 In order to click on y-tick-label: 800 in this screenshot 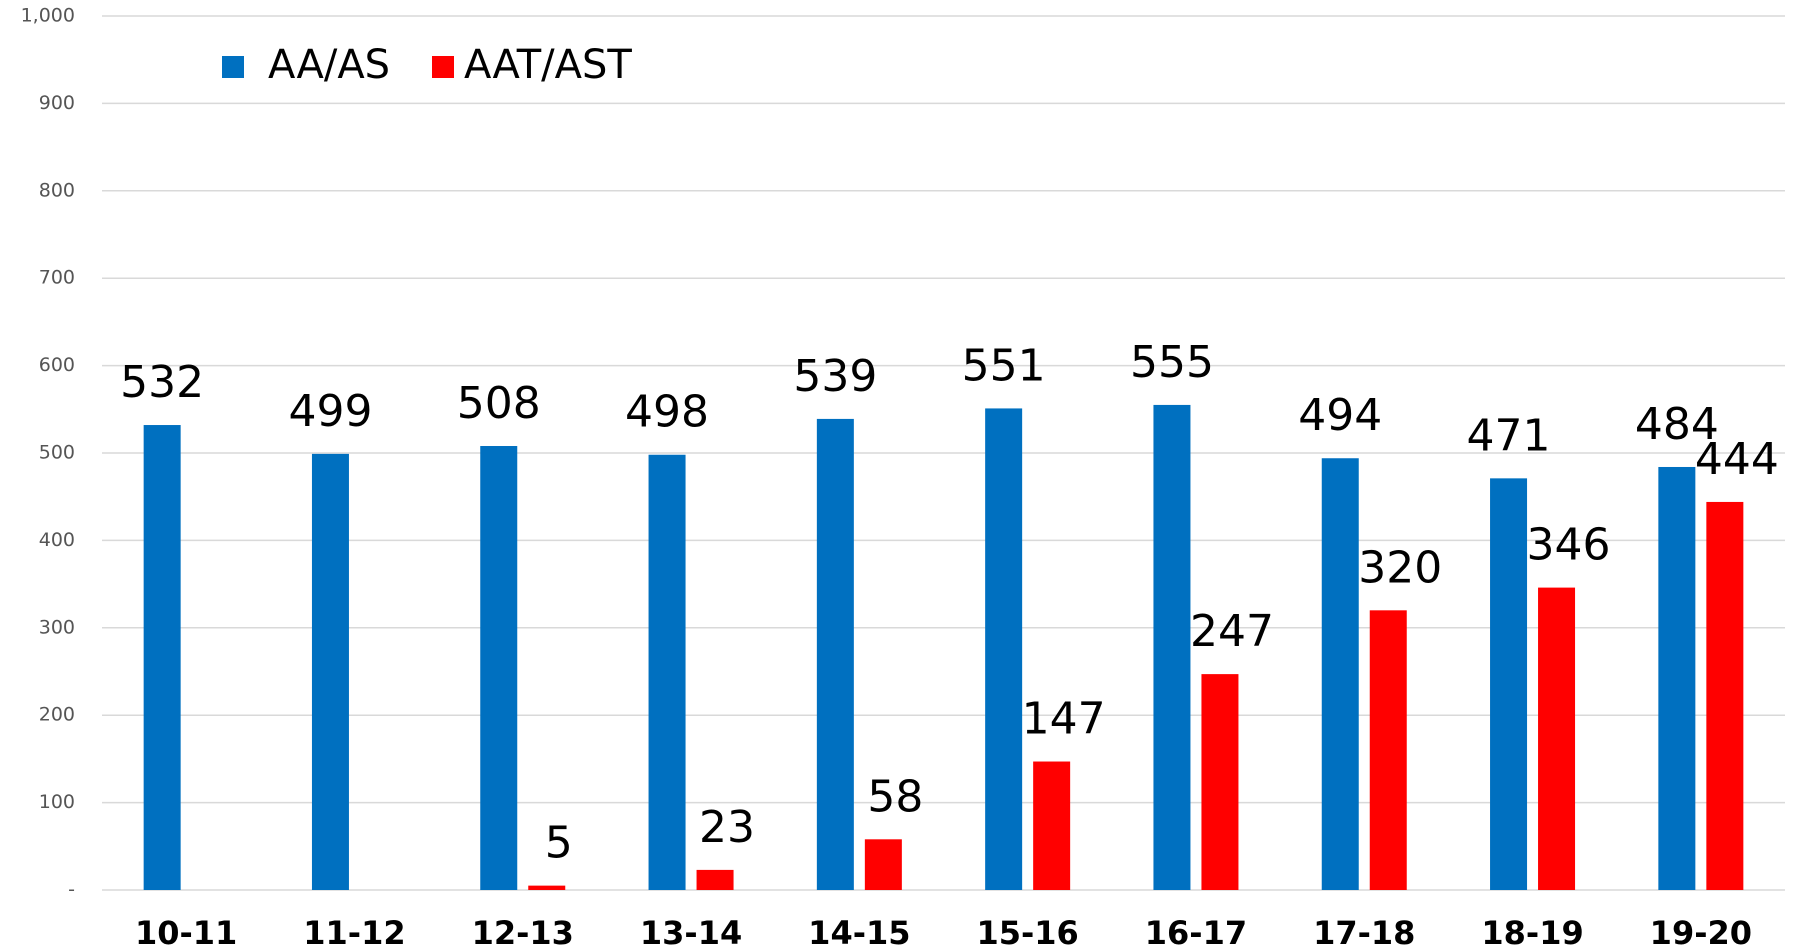, I will do `click(57, 190)`.